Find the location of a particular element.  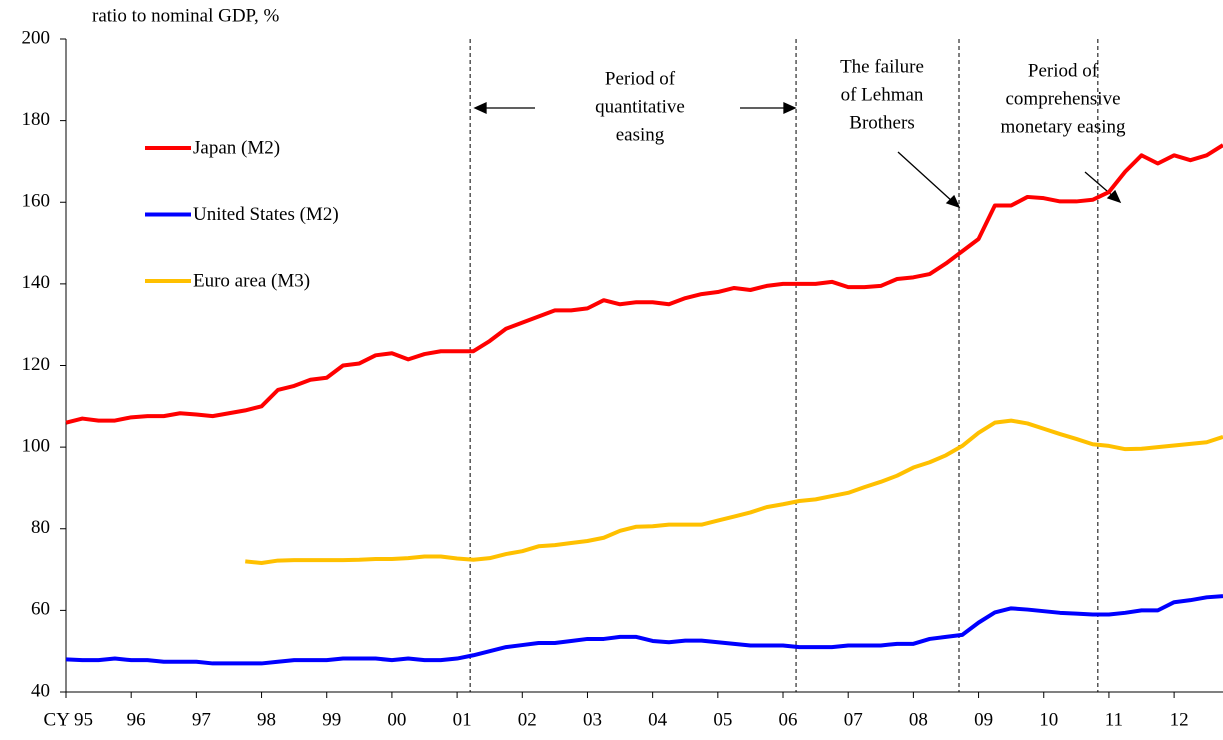

x-tick-label: 96 is located at coordinates (136, 719).